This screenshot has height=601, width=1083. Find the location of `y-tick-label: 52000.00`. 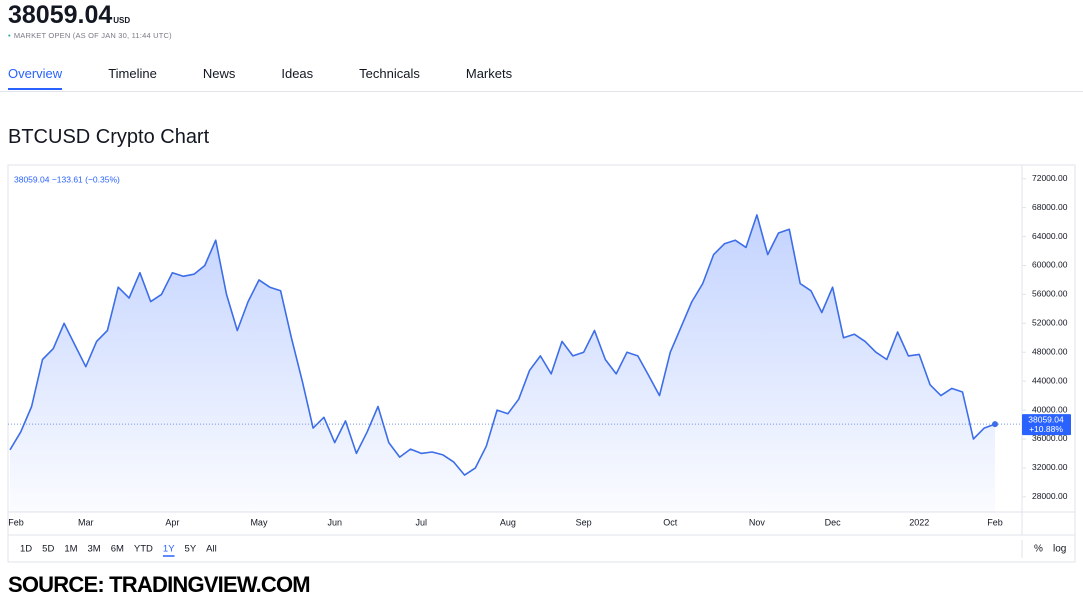

y-tick-label: 52000.00 is located at coordinates (1050, 323).